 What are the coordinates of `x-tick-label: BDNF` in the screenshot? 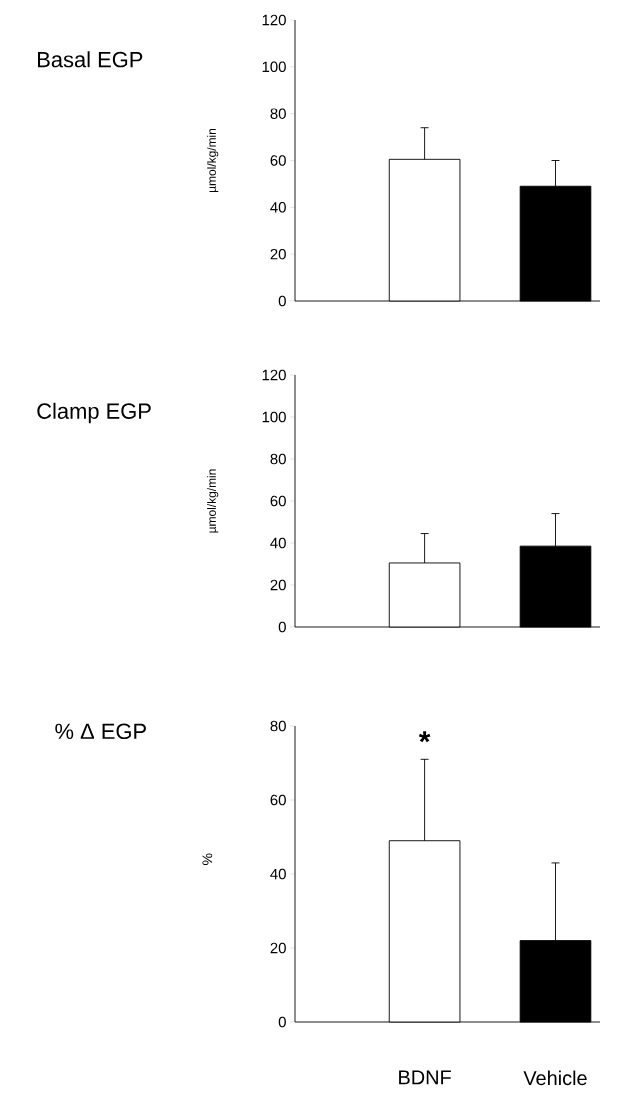 It's located at (425, 1077).